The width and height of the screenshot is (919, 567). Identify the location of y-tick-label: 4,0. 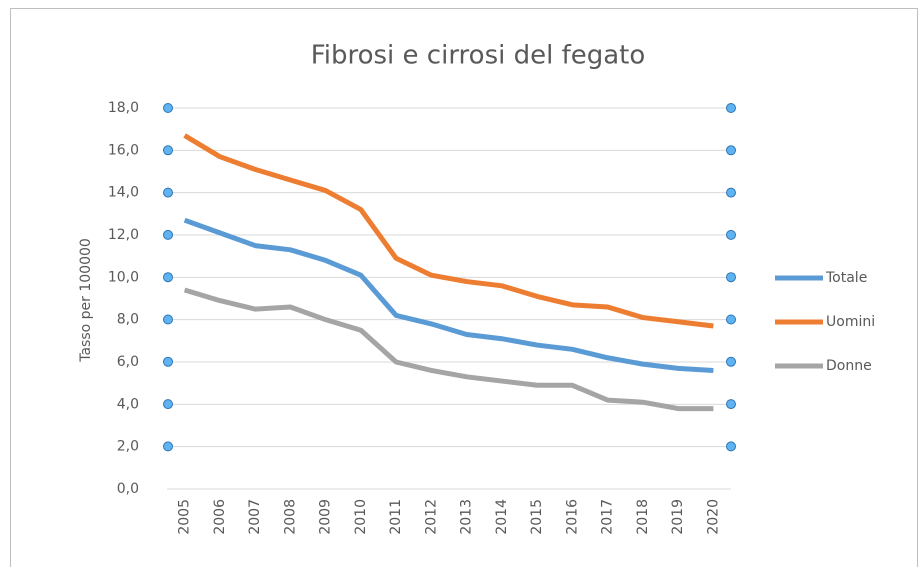
(128, 404).